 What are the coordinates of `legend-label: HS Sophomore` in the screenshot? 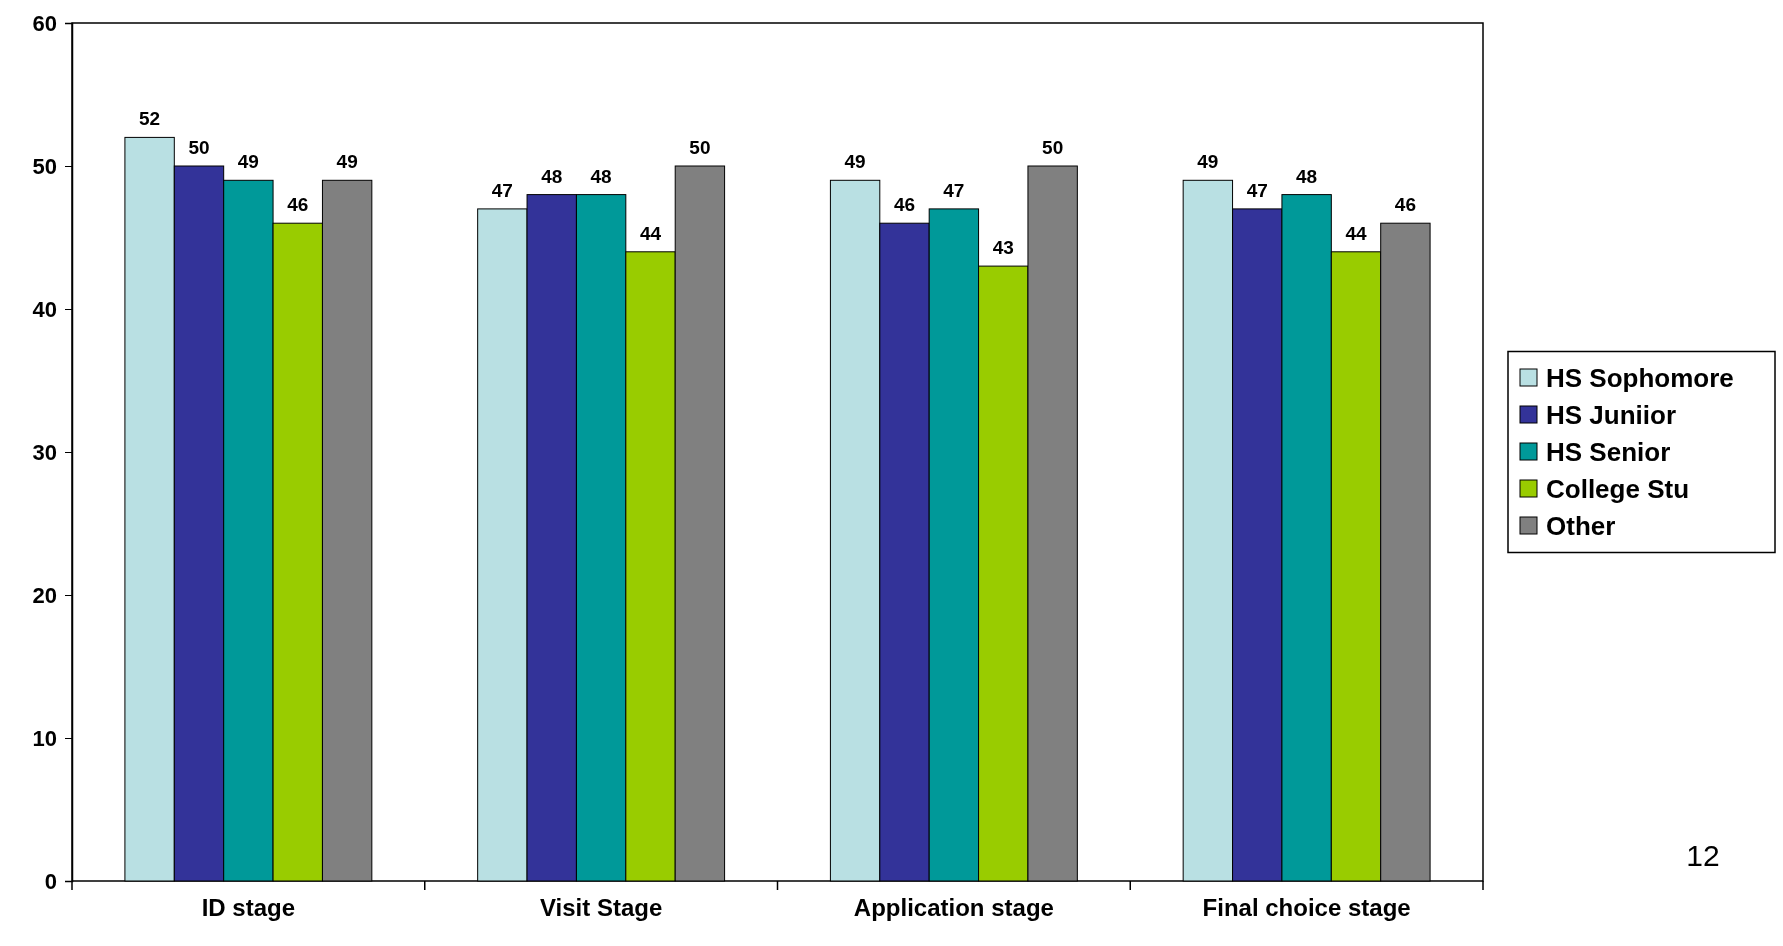 It's located at (1640, 378).